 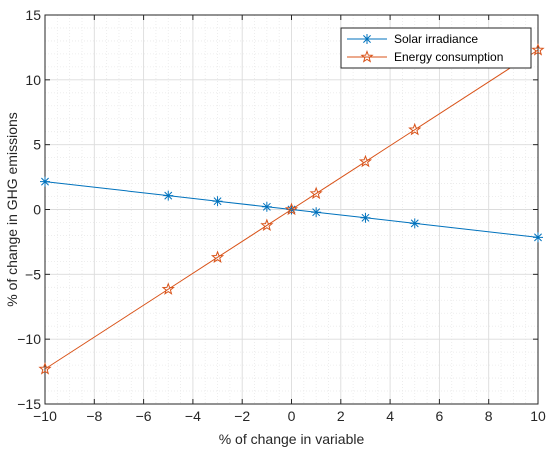 I want to click on legend-label-solar-irradiance: Solar irradiance, so click(x=436, y=39).